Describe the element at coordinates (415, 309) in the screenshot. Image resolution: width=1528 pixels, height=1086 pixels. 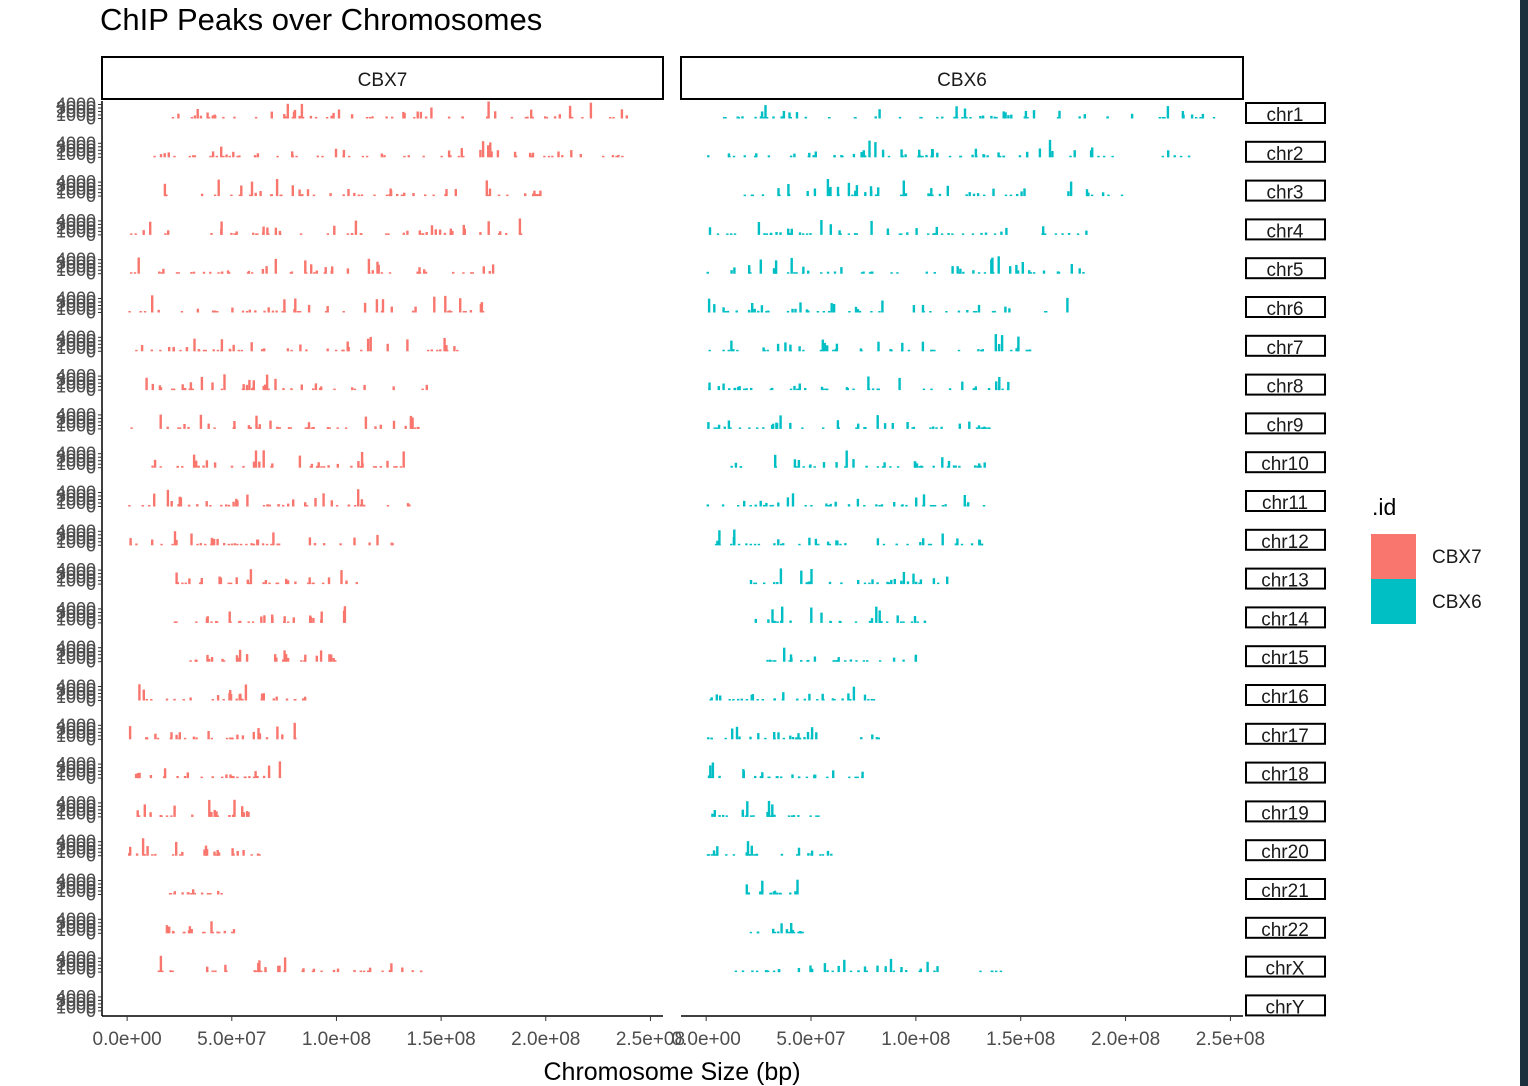
I see `peak-bar-CBX7-chr6` at that location.